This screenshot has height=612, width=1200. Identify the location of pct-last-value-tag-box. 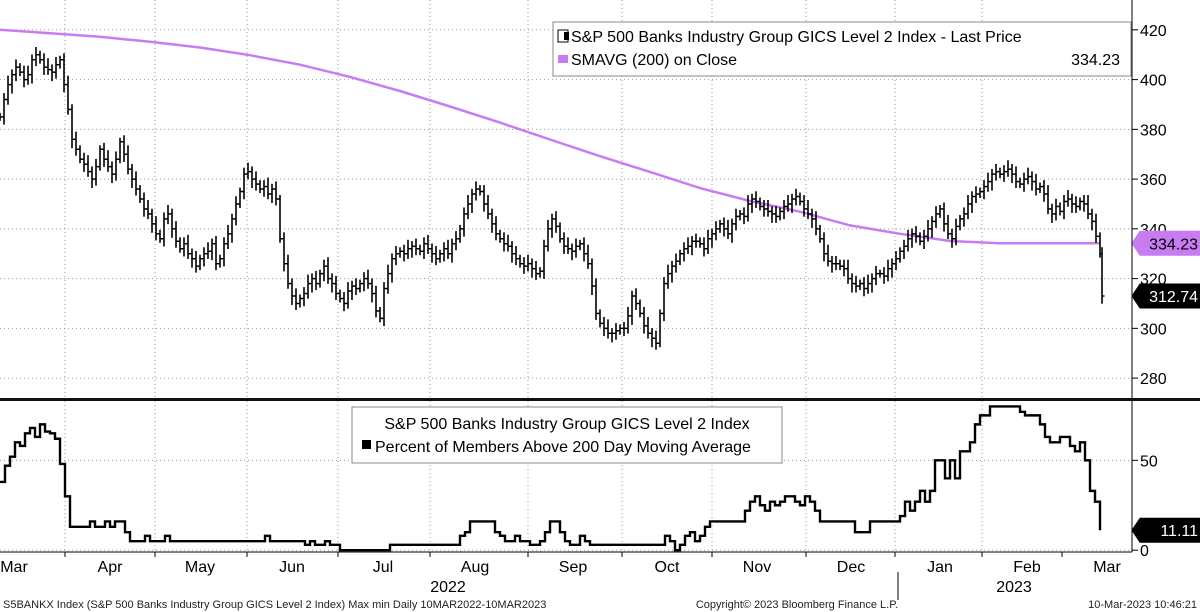
(1165, 530).